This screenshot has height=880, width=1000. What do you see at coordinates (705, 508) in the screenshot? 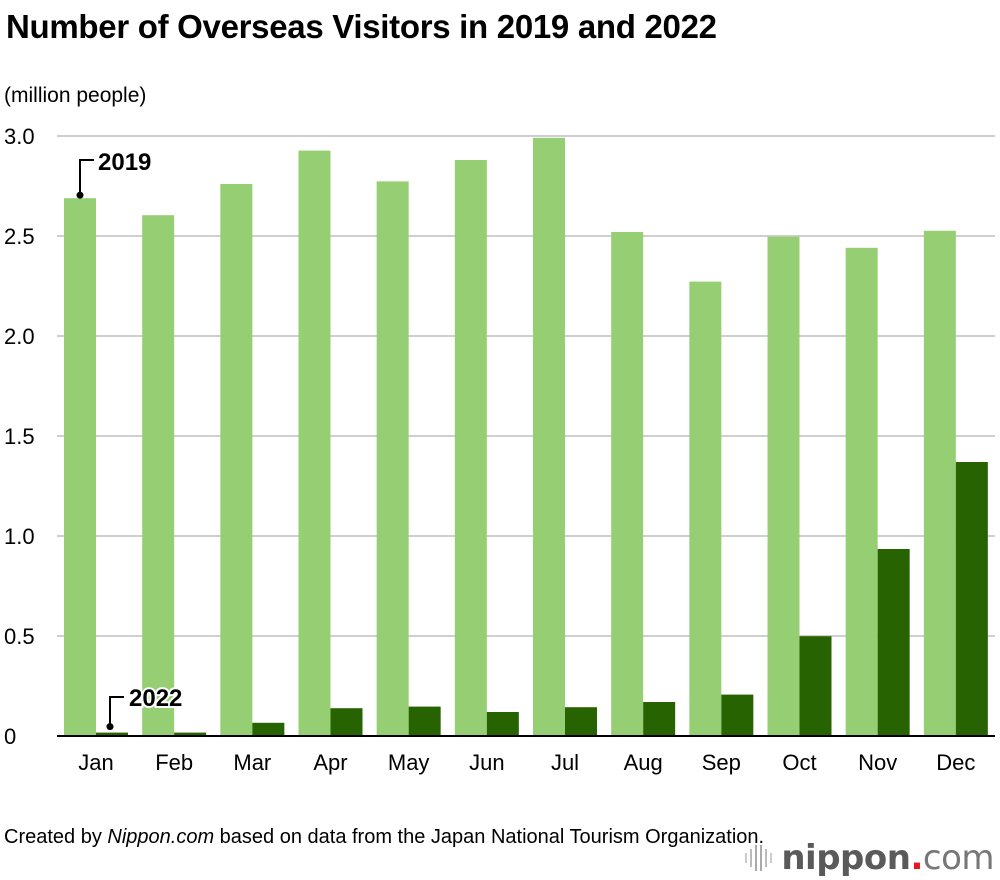
I see `bar-2019-sep` at bounding box center [705, 508].